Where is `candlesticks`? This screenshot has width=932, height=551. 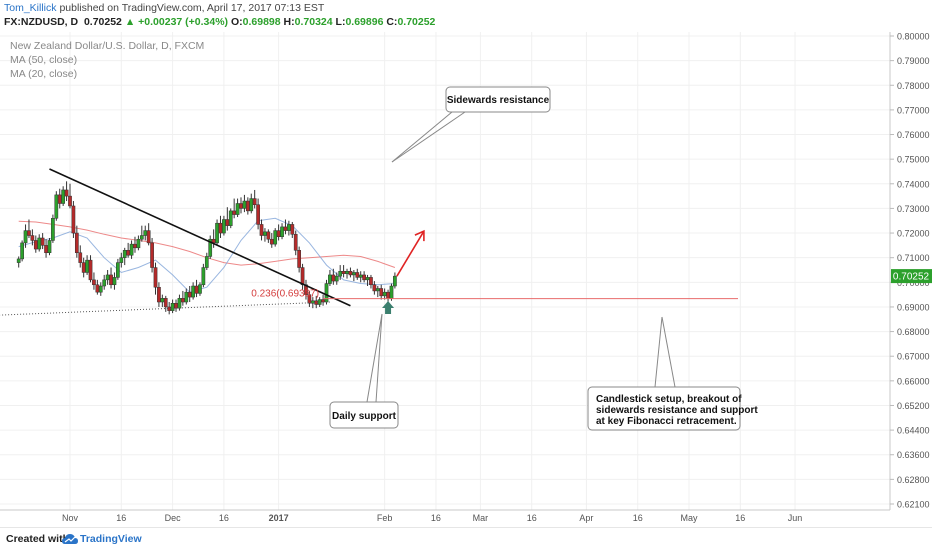 candlesticks is located at coordinates (206, 248).